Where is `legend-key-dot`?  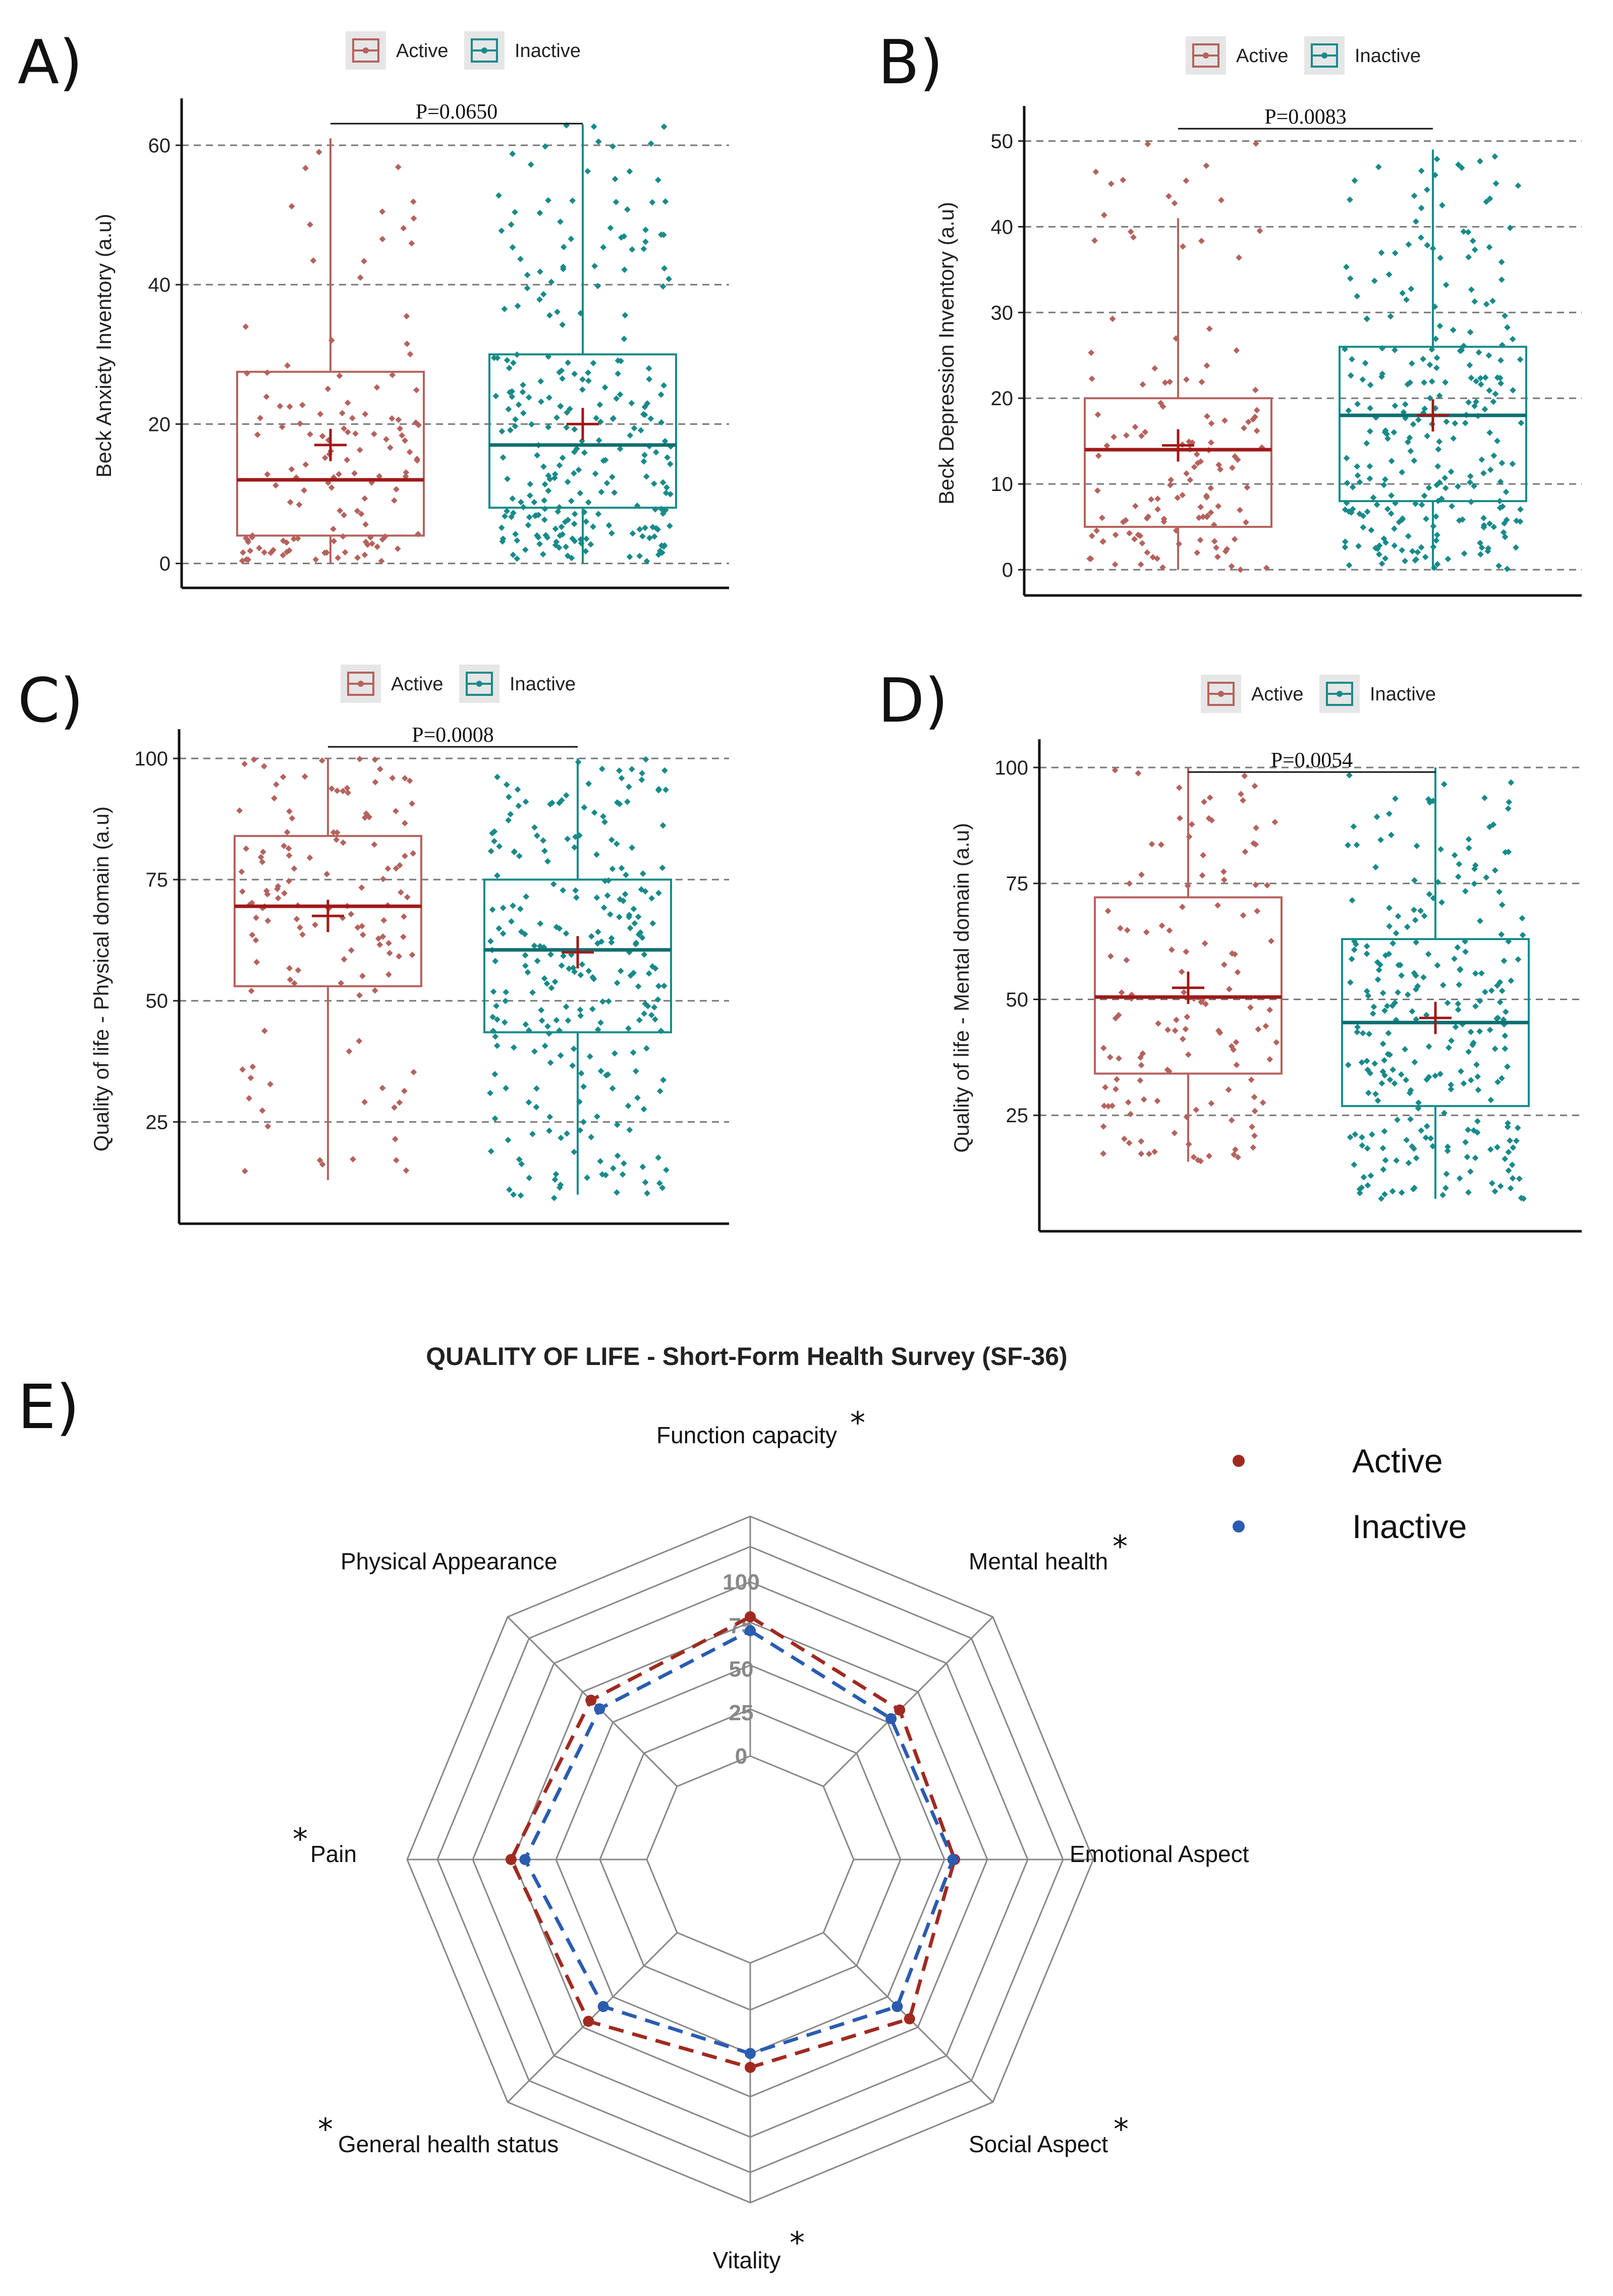
legend-key-dot is located at coordinates (366, 50).